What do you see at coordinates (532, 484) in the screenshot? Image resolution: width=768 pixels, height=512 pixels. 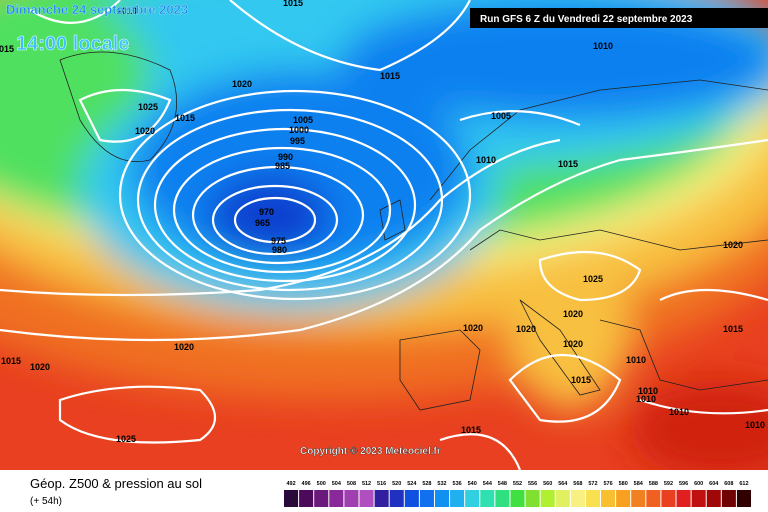 I see `scale-label: 556` at bounding box center [532, 484].